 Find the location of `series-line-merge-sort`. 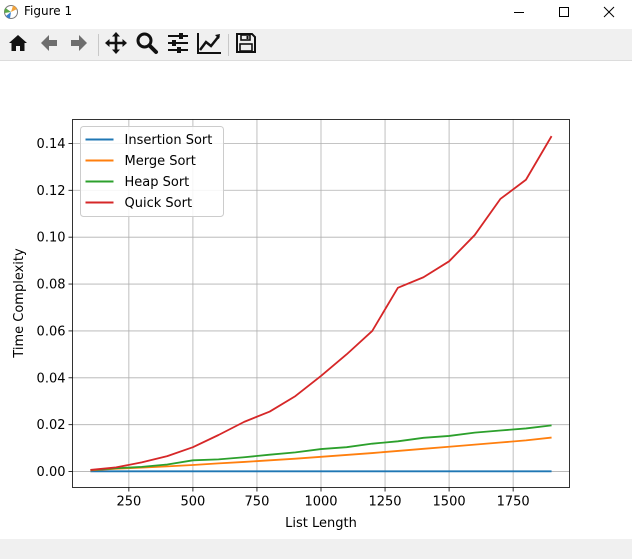

series-line-merge-sort is located at coordinates (321, 454).